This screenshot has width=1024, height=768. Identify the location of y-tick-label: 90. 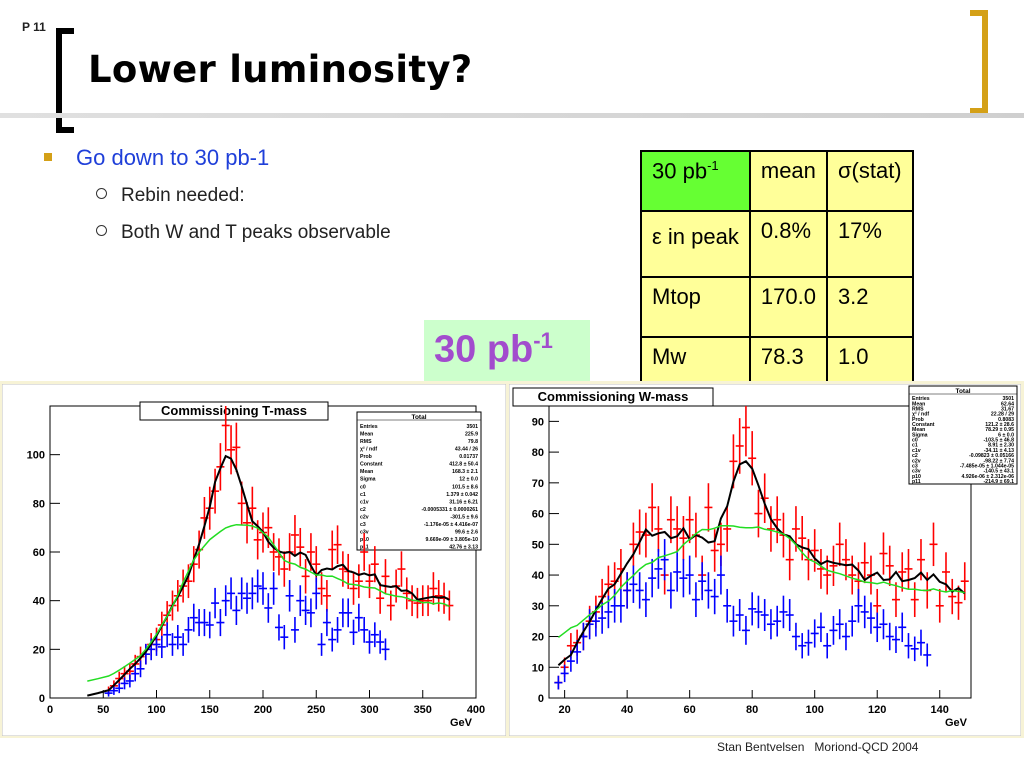
(538, 422).